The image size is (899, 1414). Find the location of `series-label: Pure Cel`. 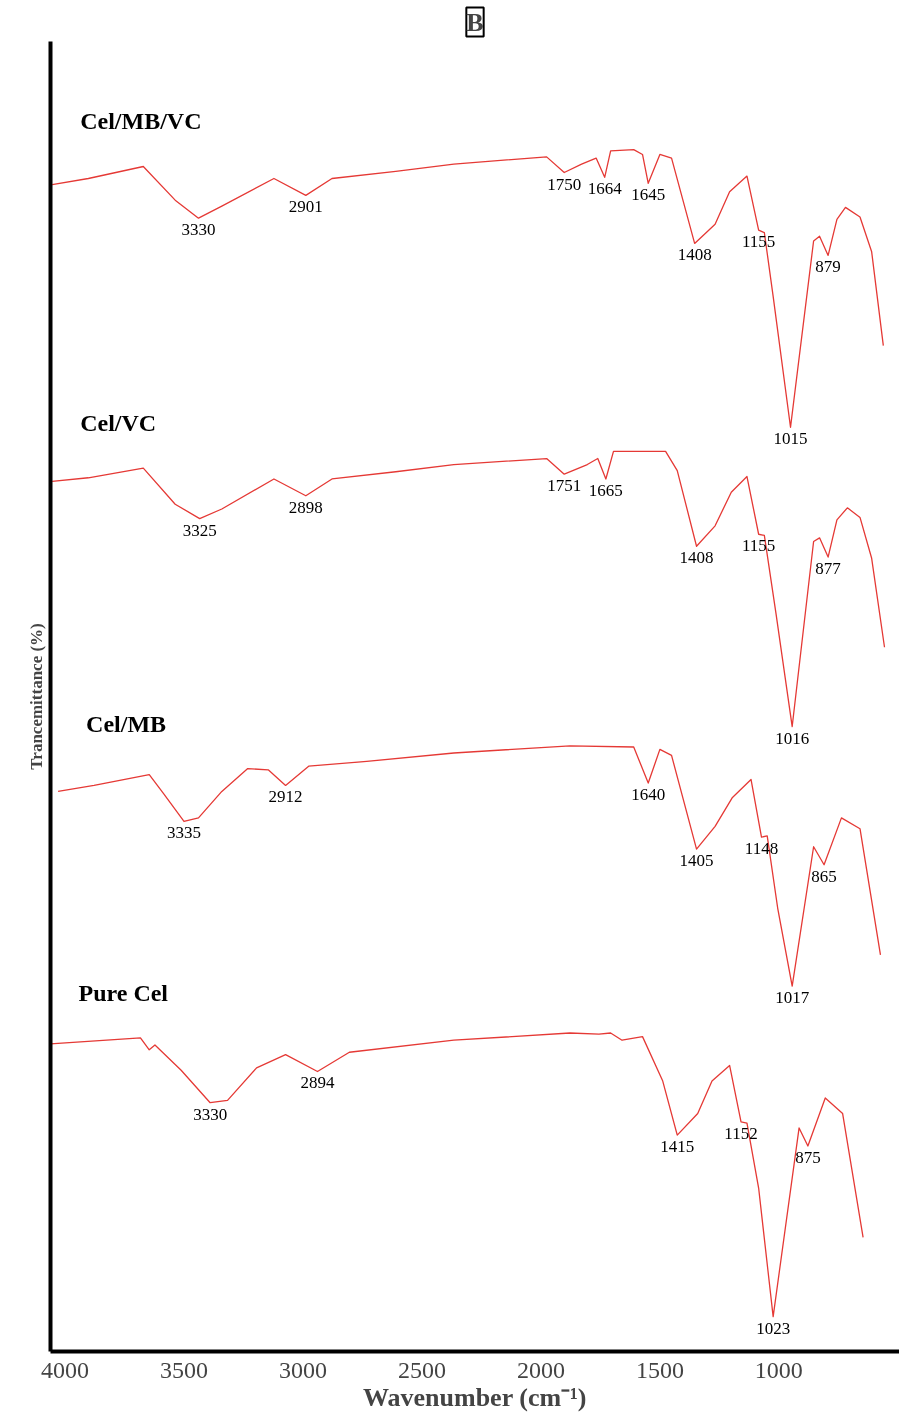

series-label: Pure Cel is located at coordinates (123, 992).